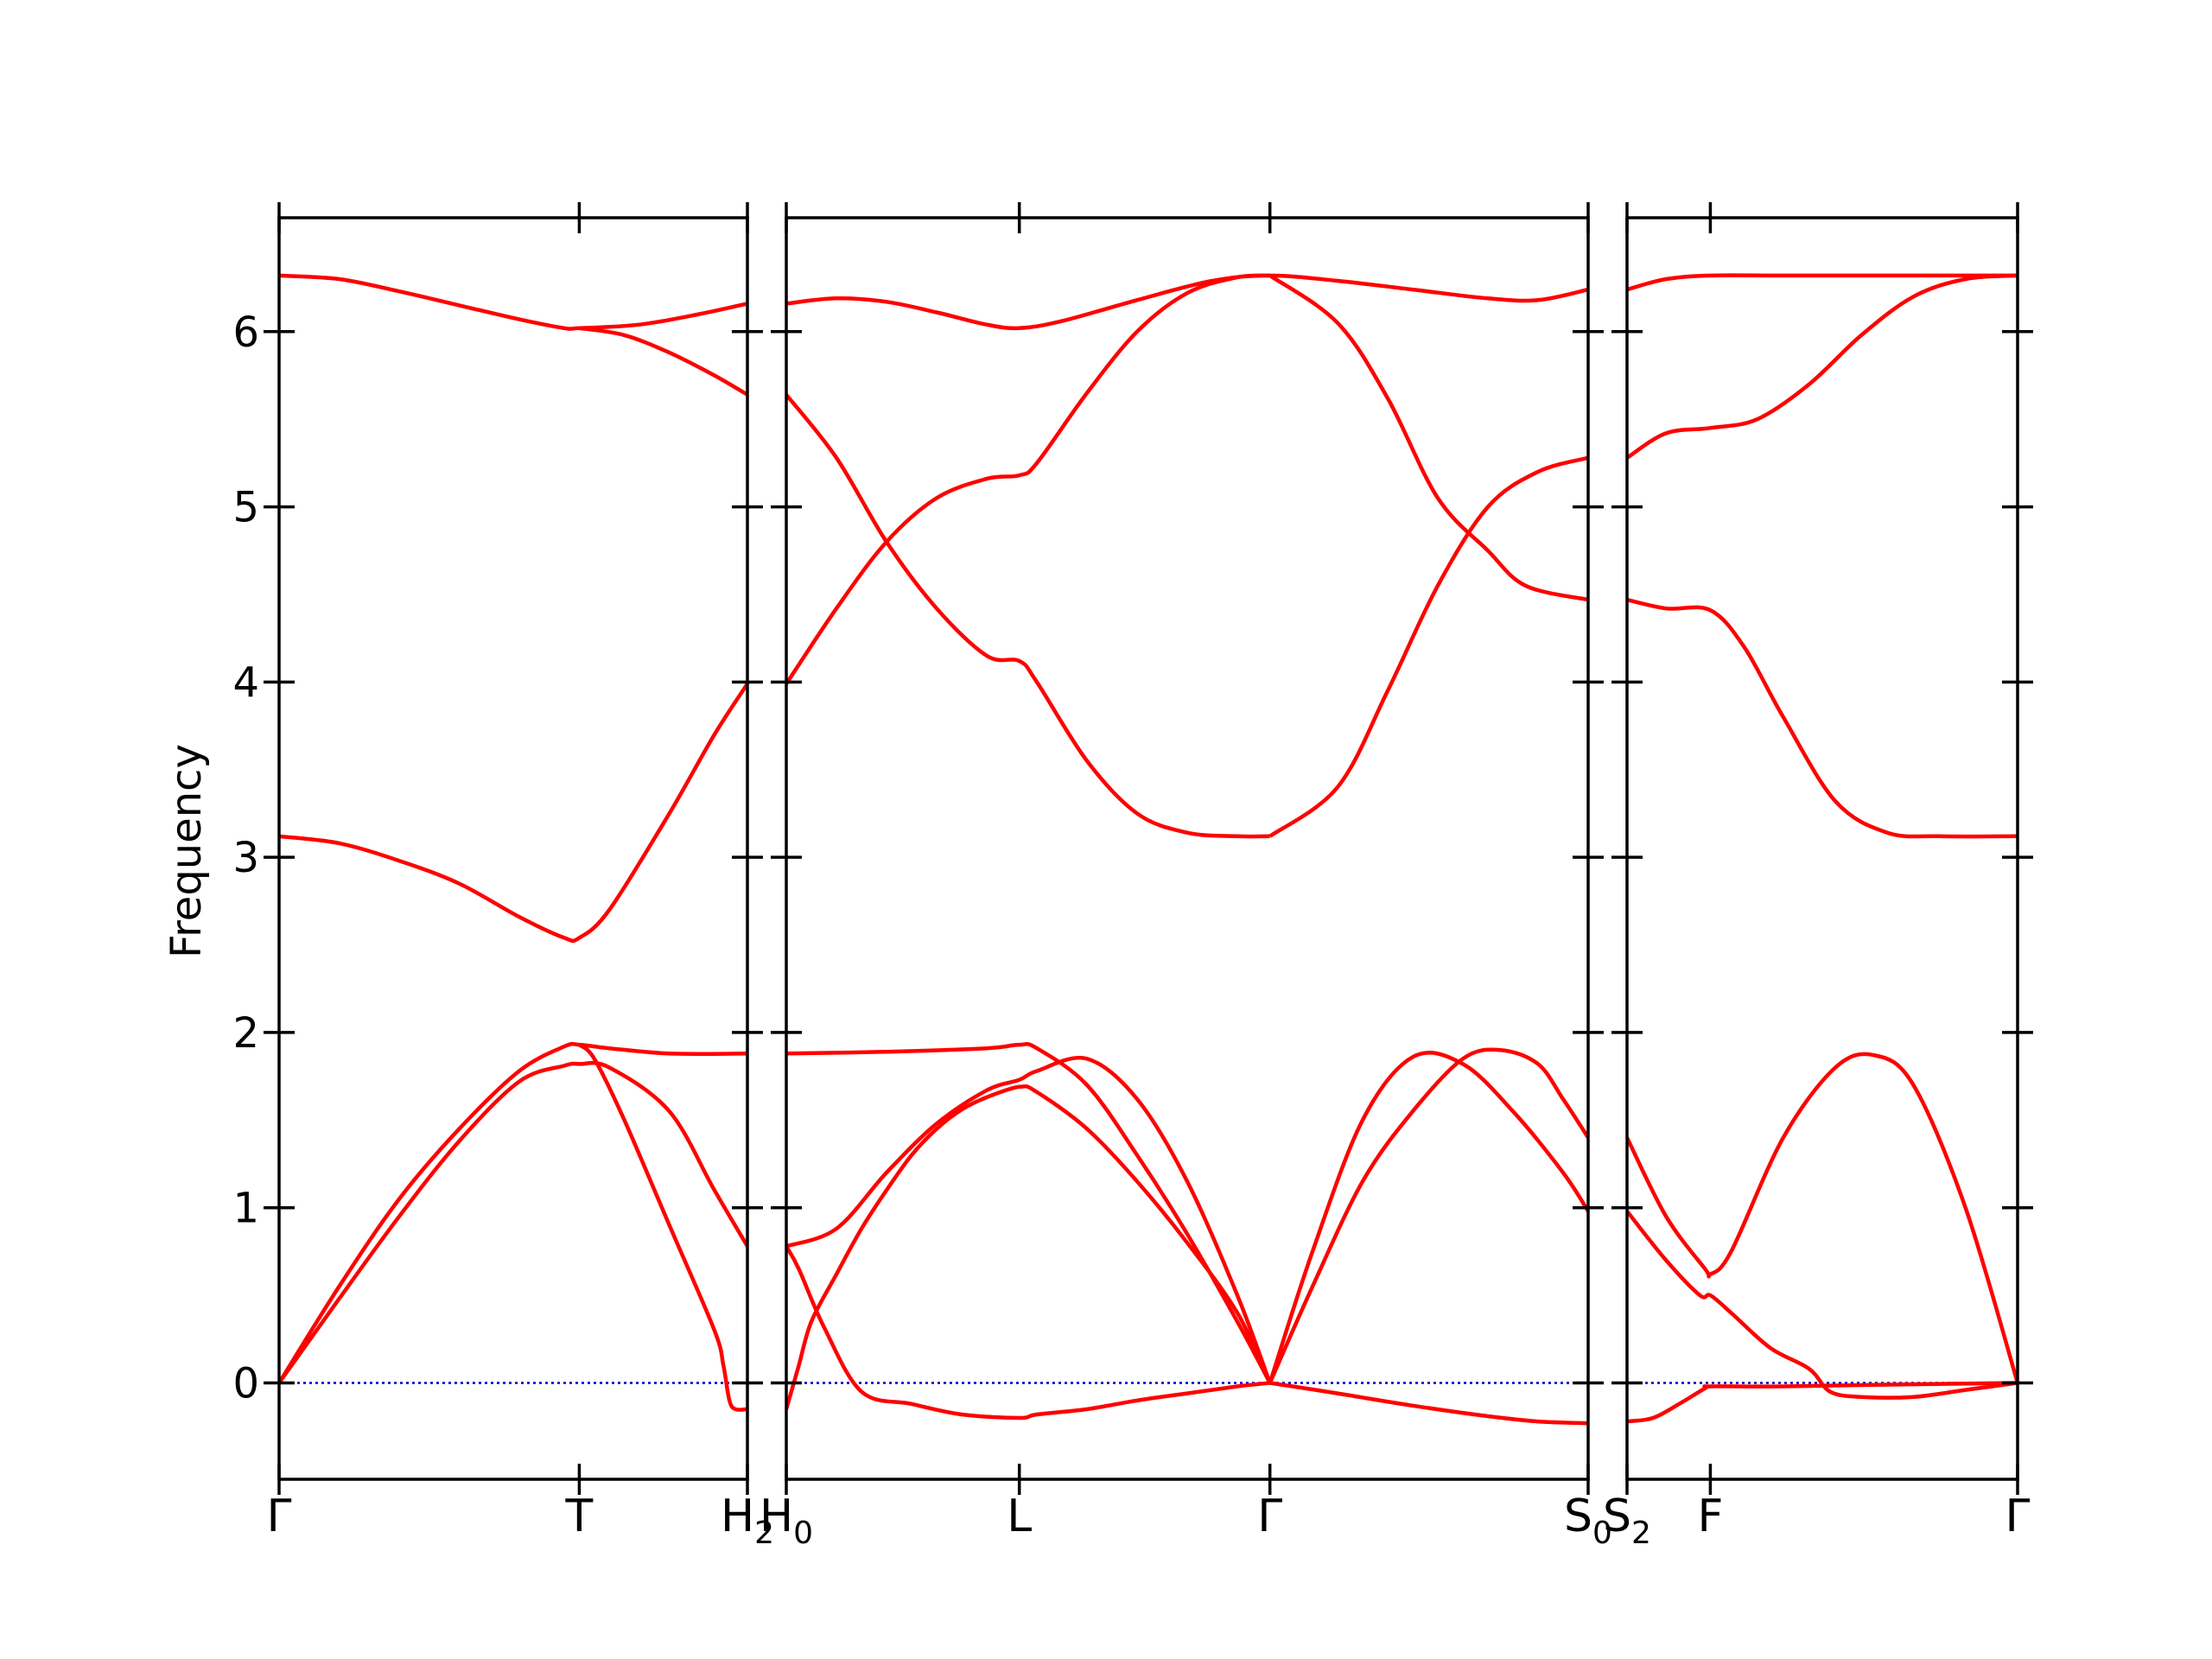  I want to click on x-tick-label: F, so click(1710, 1516).